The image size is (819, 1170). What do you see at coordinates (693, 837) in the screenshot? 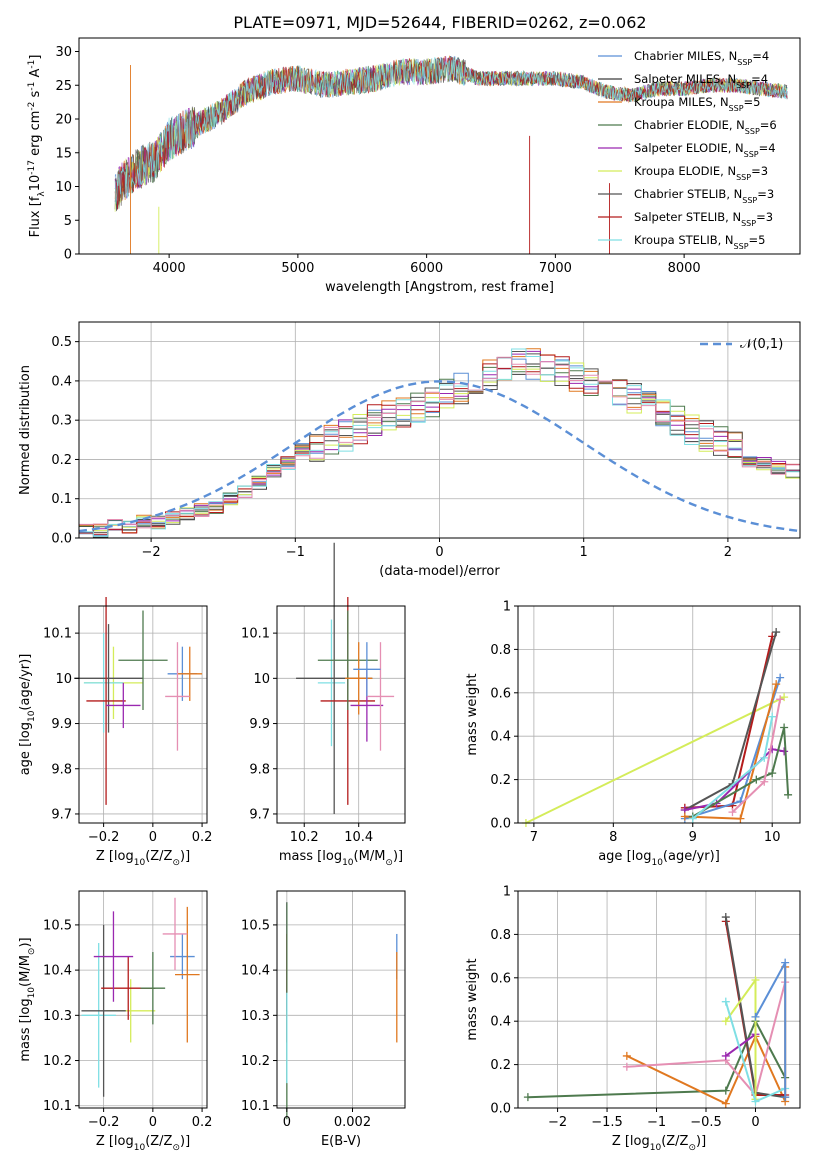
I see `x-tick-label: 9` at bounding box center [693, 837].